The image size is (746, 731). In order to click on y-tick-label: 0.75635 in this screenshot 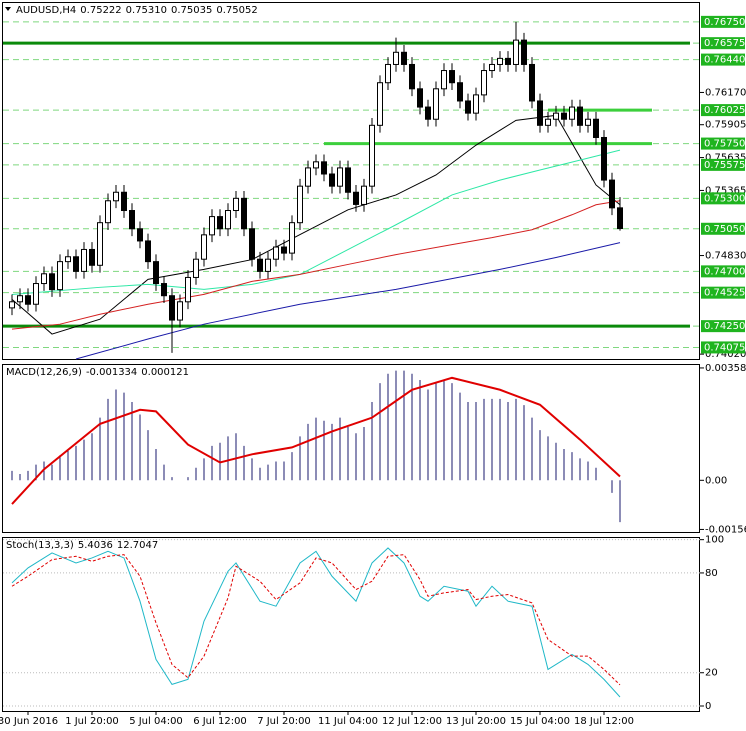, I will do `click(725, 158)`.